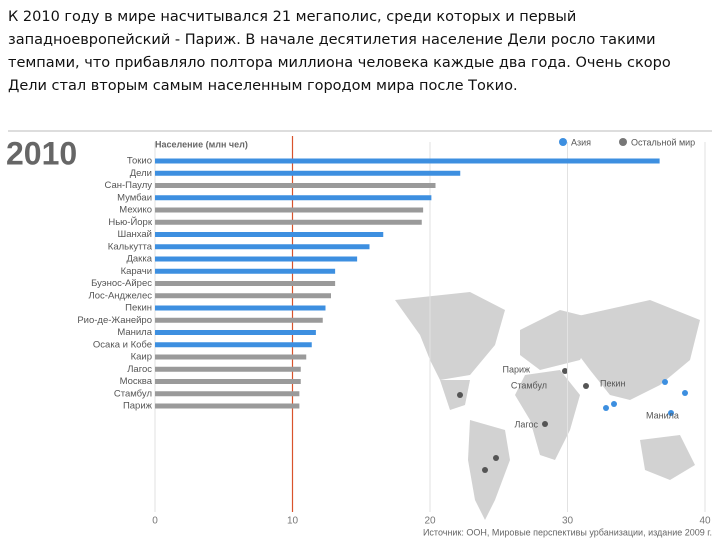  What do you see at coordinates (526, 424) in the screenshot?
I see `map-label: Лагос` at bounding box center [526, 424].